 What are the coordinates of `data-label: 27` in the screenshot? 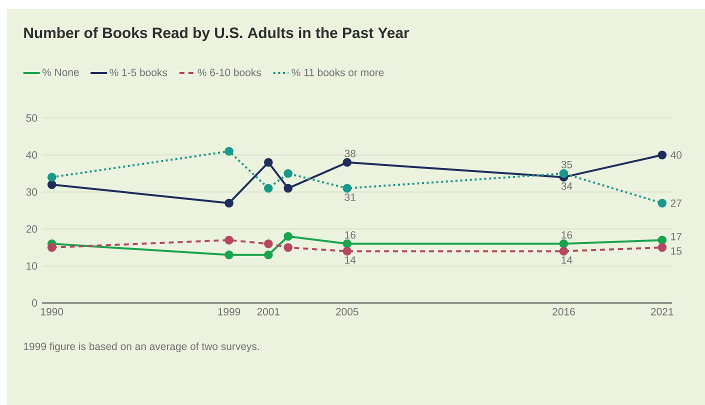 It's located at (676, 203).